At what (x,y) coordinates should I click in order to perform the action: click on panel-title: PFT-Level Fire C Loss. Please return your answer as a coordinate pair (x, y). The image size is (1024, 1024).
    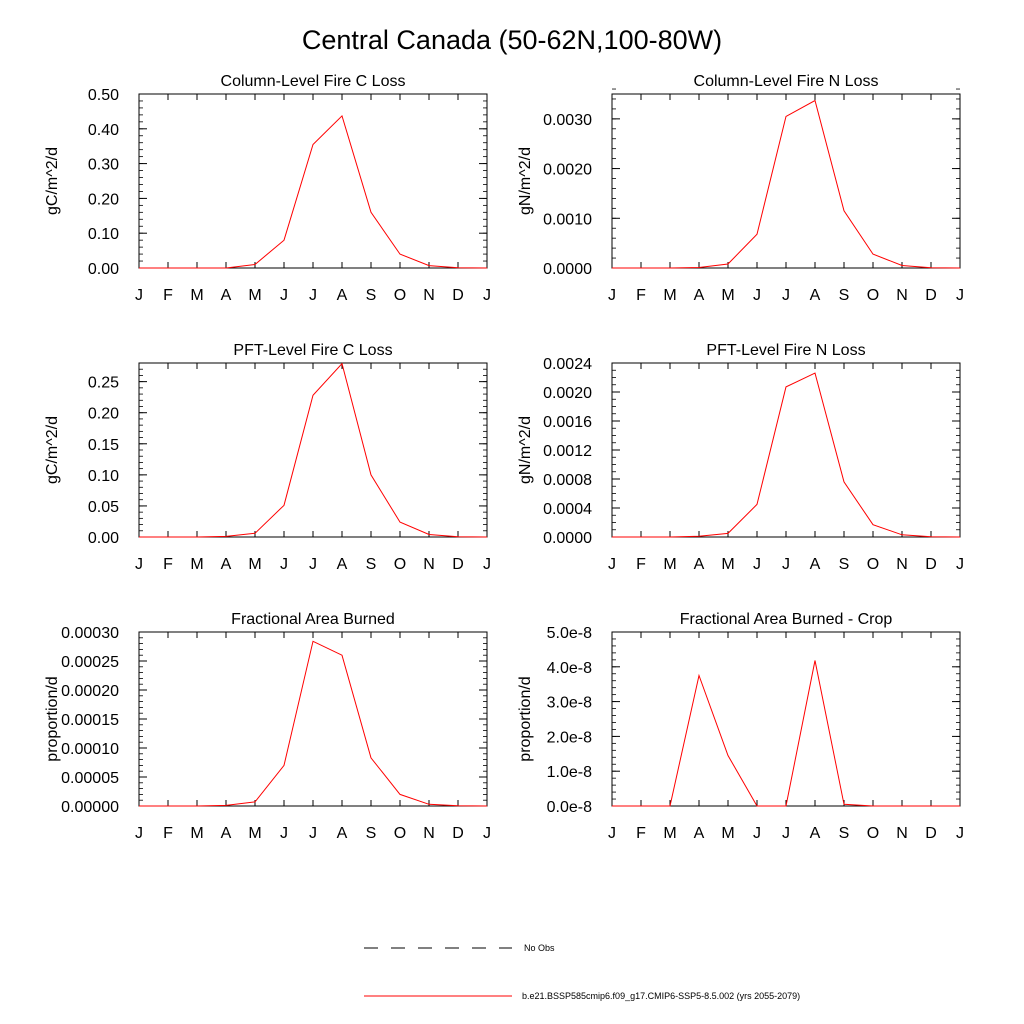
    Looking at the image, I should click on (312, 350).